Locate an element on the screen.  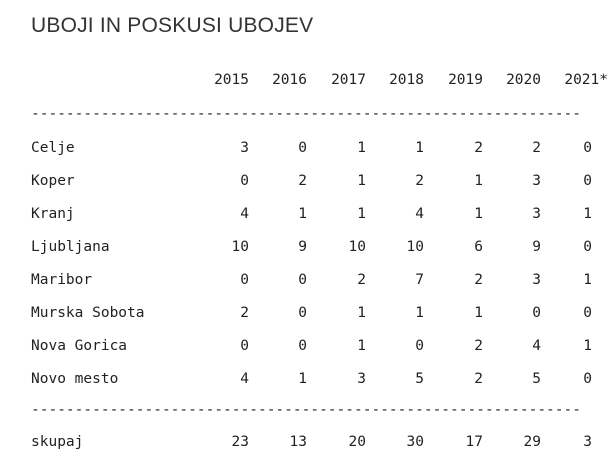
region-name: Ljubljana is located at coordinates (70, 247).